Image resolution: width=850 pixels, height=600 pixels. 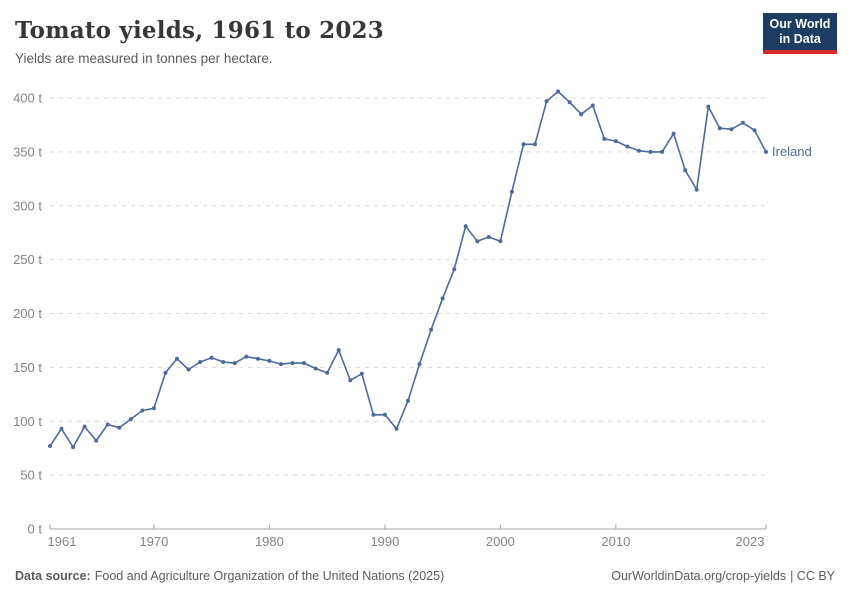 I want to click on data-source-label: Data source:, so click(x=53, y=576).